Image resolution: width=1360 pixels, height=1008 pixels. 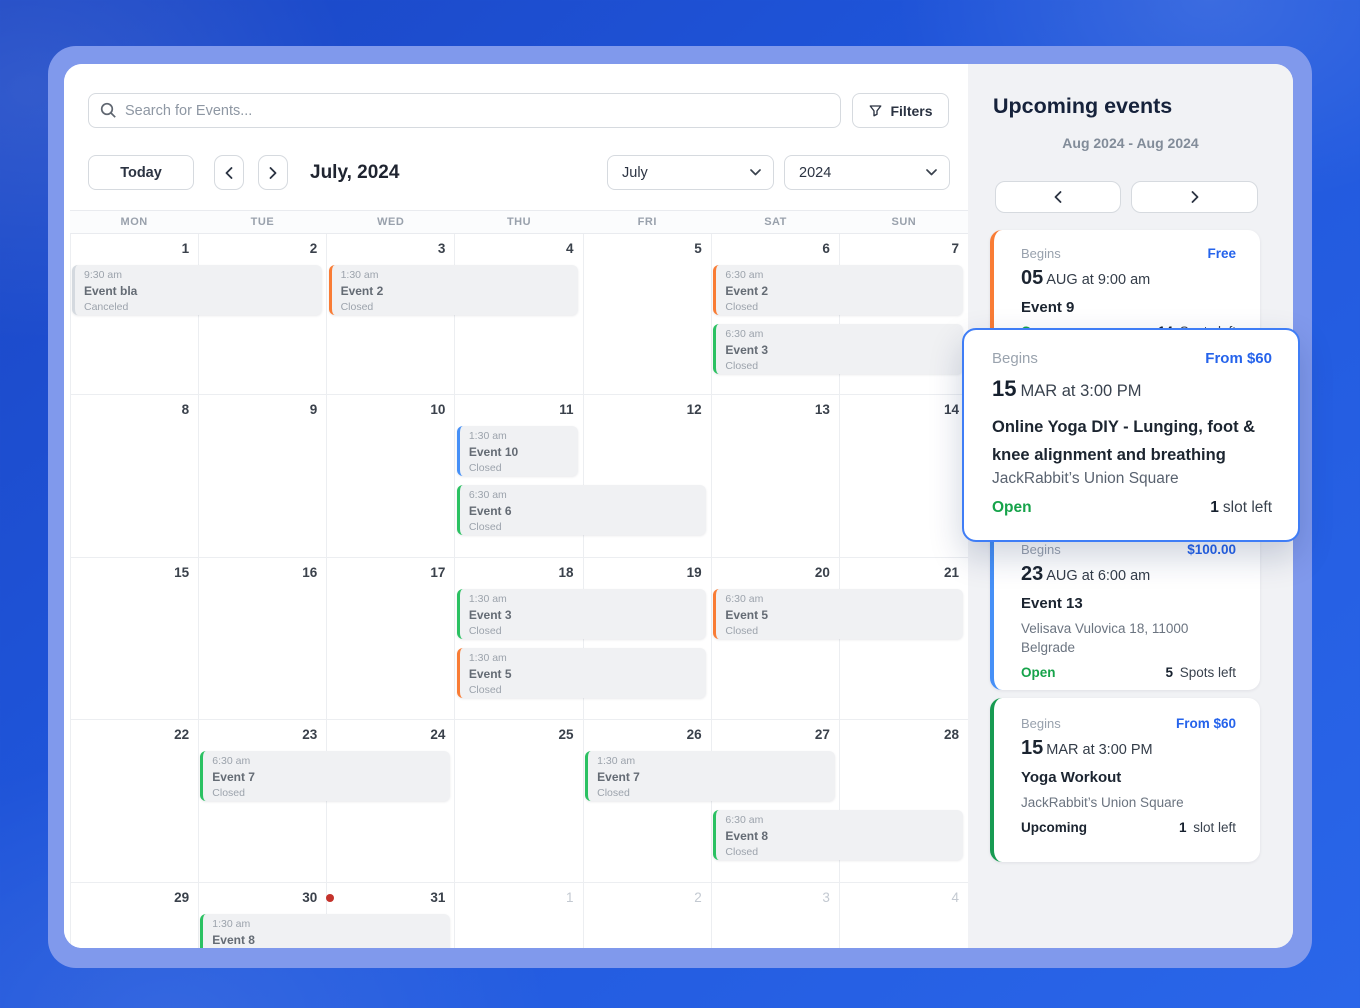 I want to click on day-number: 15, so click(x=182, y=572).